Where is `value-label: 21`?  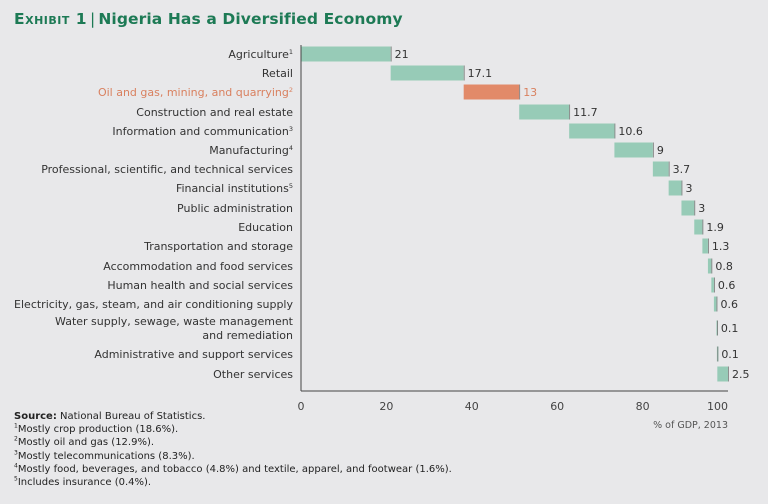
value-label: 21 is located at coordinates (402, 54).